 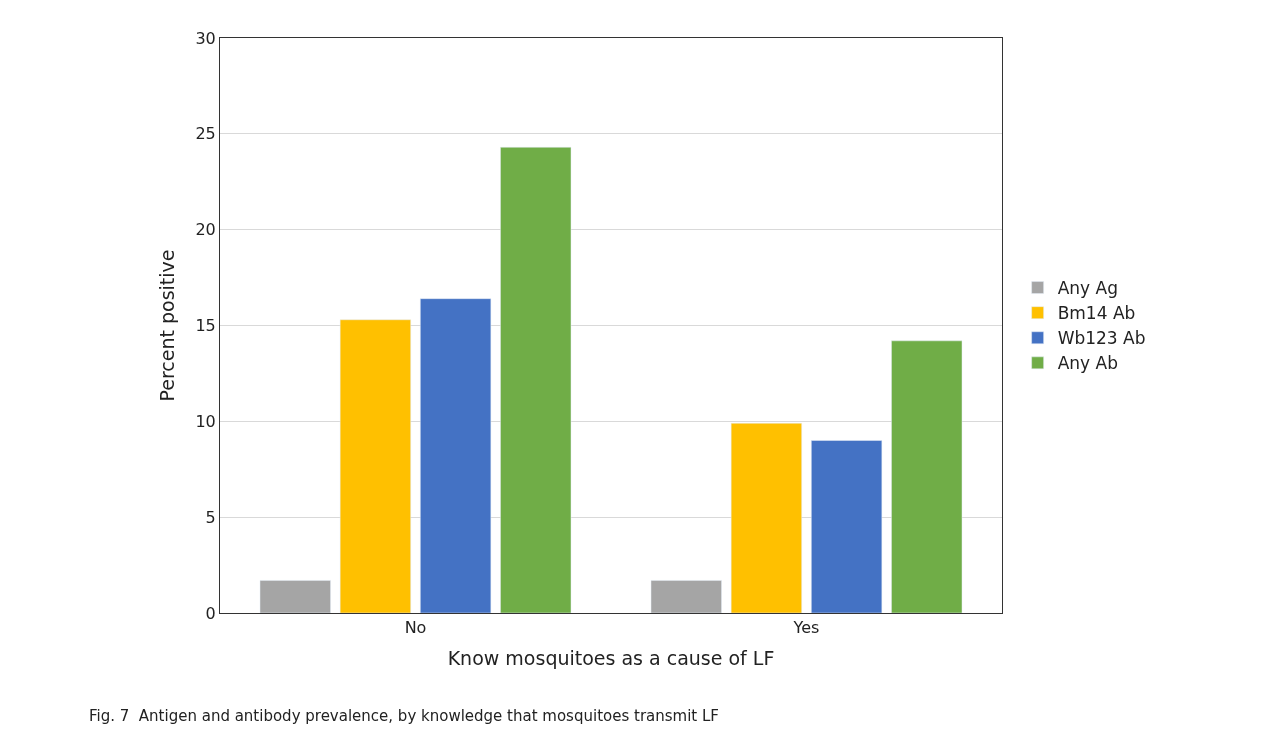 I want to click on y-tick-label: 5, so click(x=210, y=517).